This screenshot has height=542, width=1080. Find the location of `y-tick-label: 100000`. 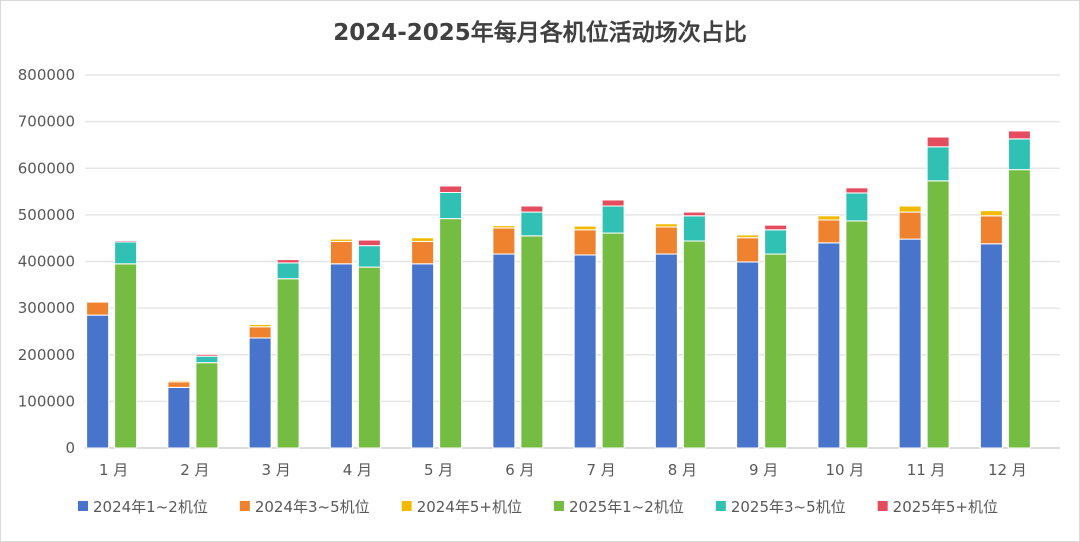

y-tick-label: 100000 is located at coordinates (46, 401).